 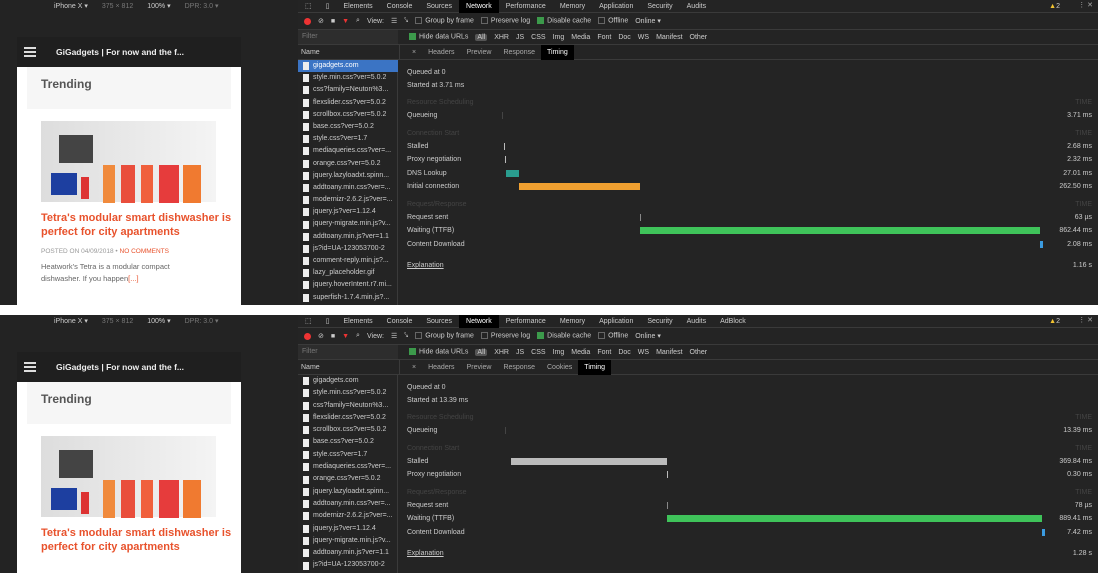 I want to click on read-more-link: [...], so click(x=133, y=278).